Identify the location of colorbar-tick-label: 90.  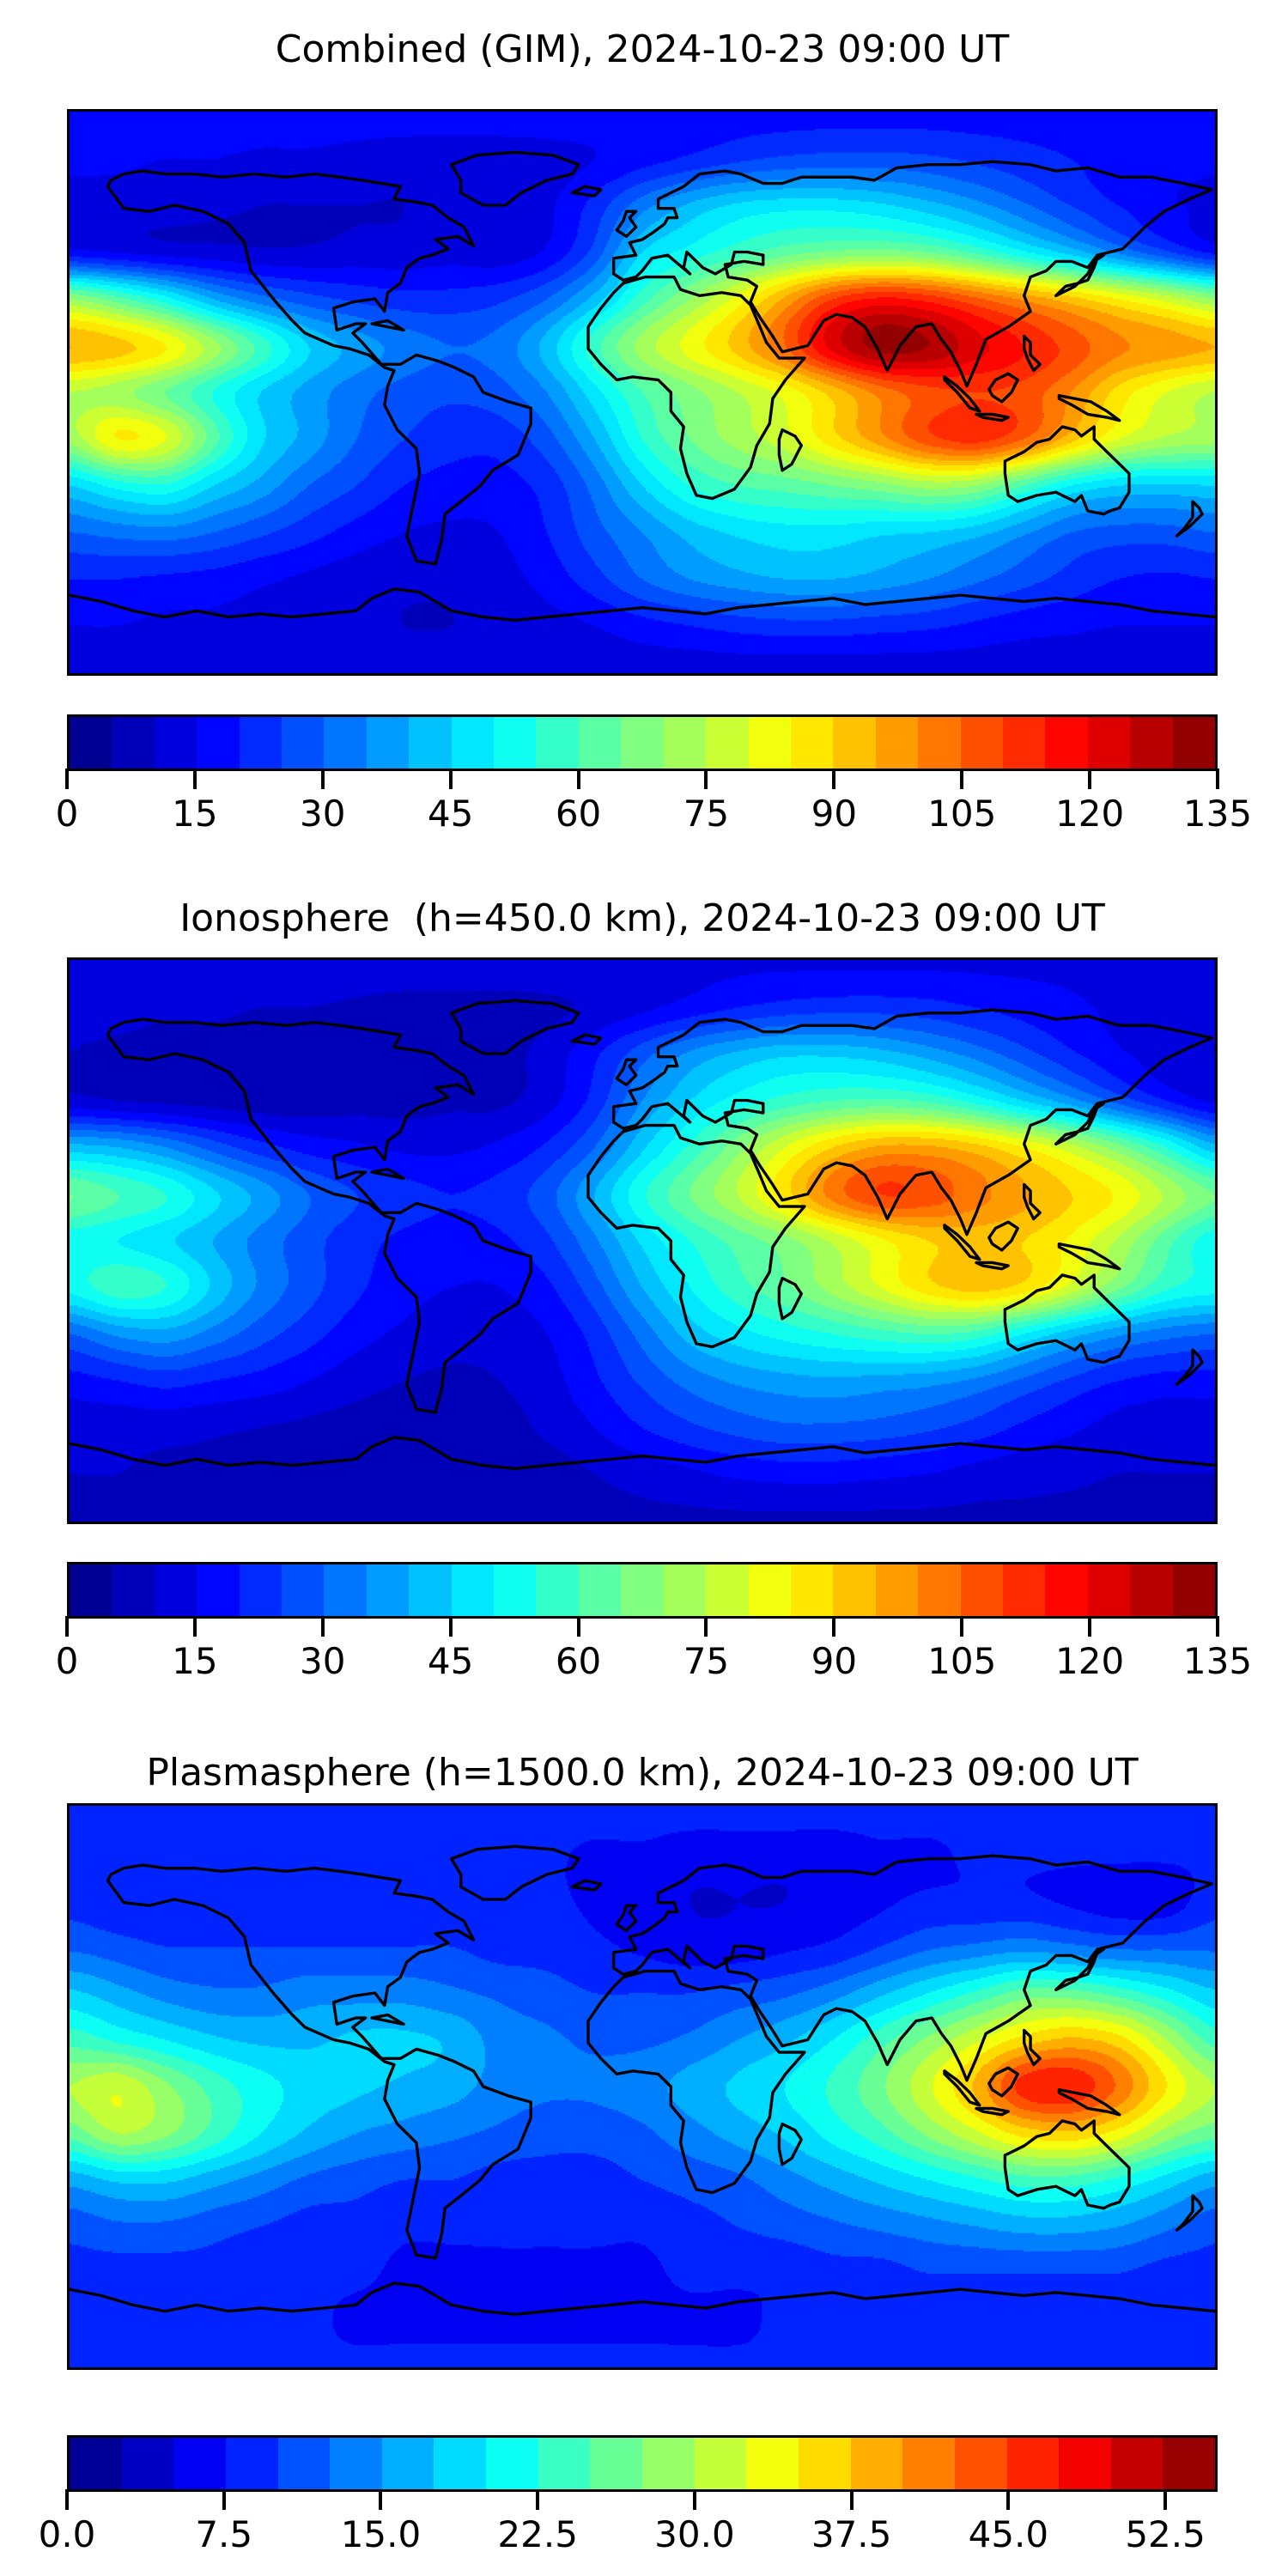
(834, 814).